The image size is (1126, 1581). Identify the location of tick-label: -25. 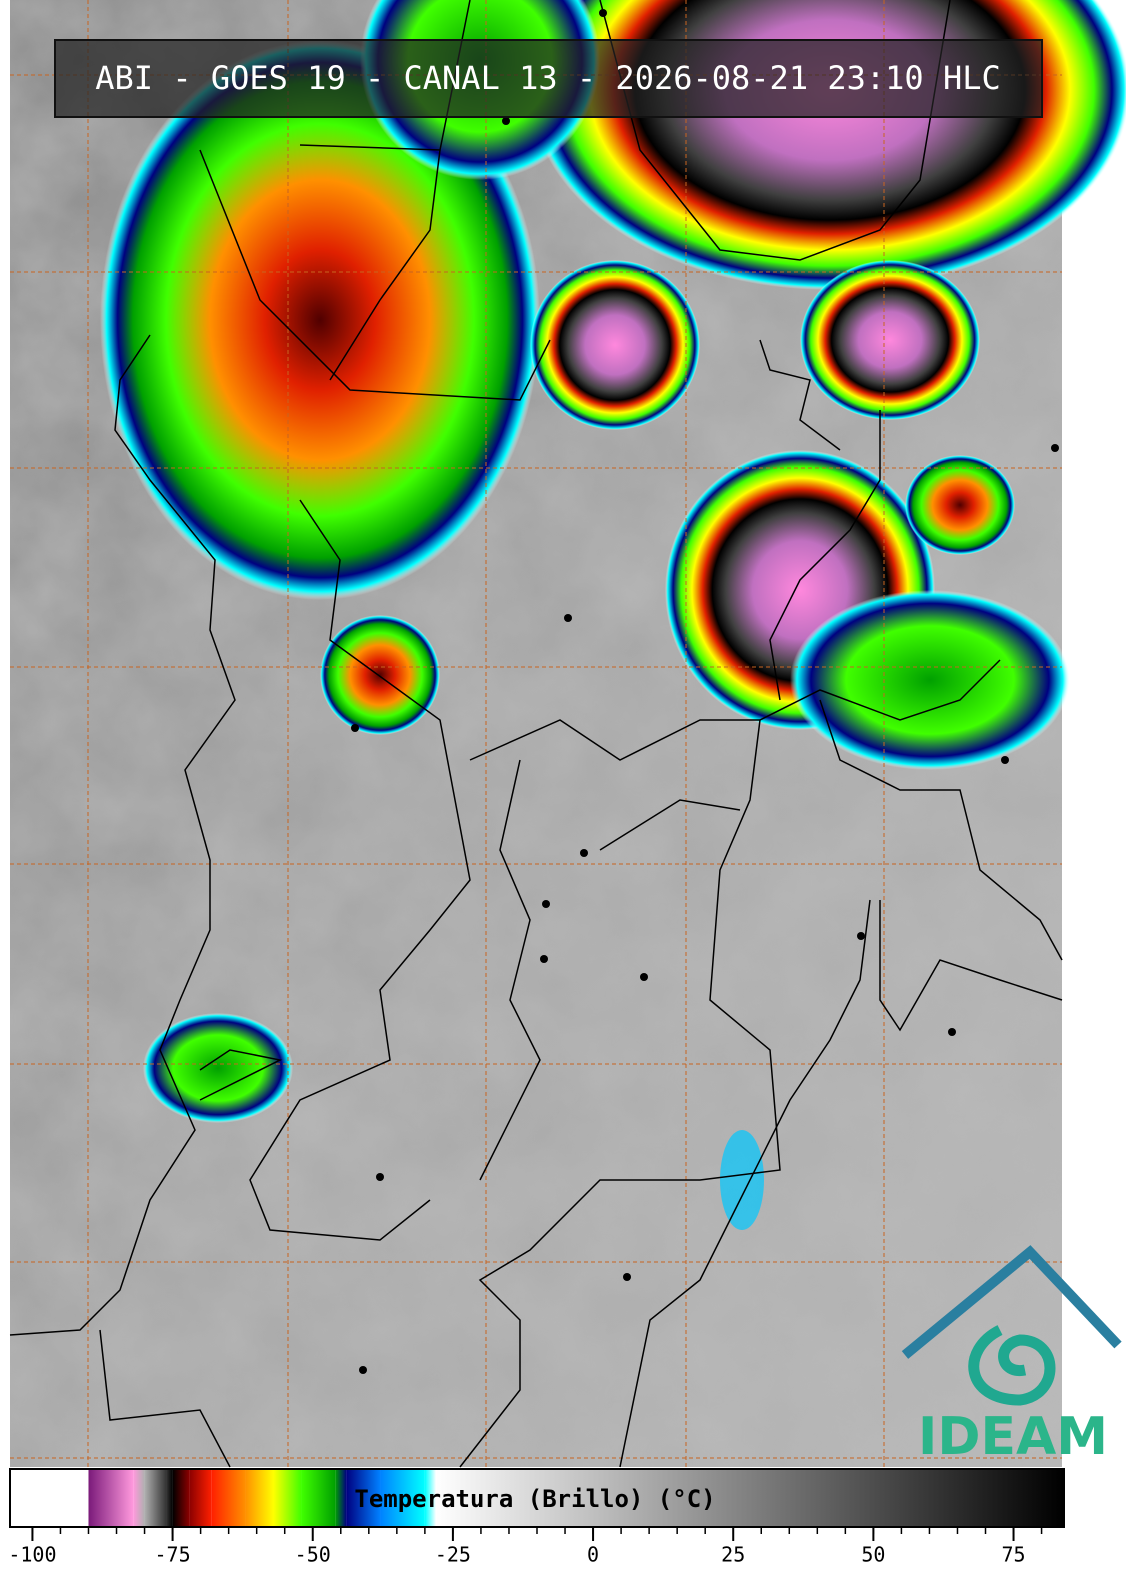
(453, 1555).